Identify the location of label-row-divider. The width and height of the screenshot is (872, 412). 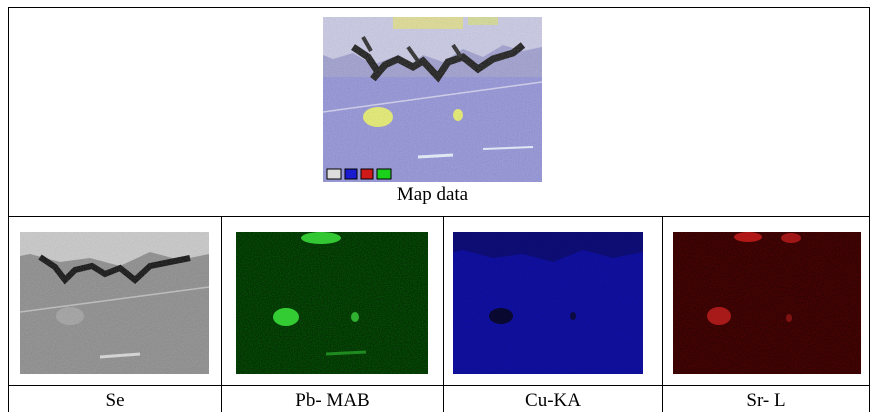
(439, 385).